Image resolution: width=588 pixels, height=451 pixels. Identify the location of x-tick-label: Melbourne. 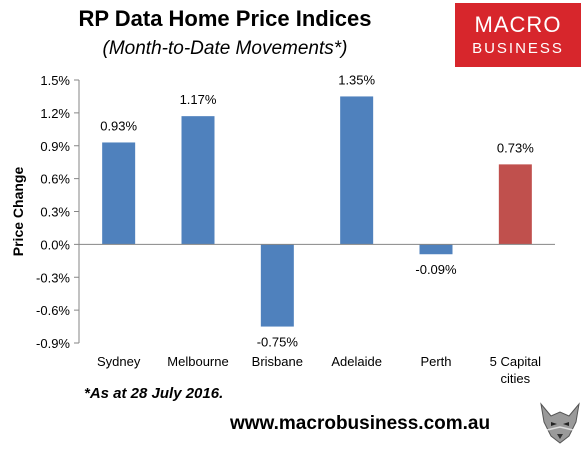
(197, 361).